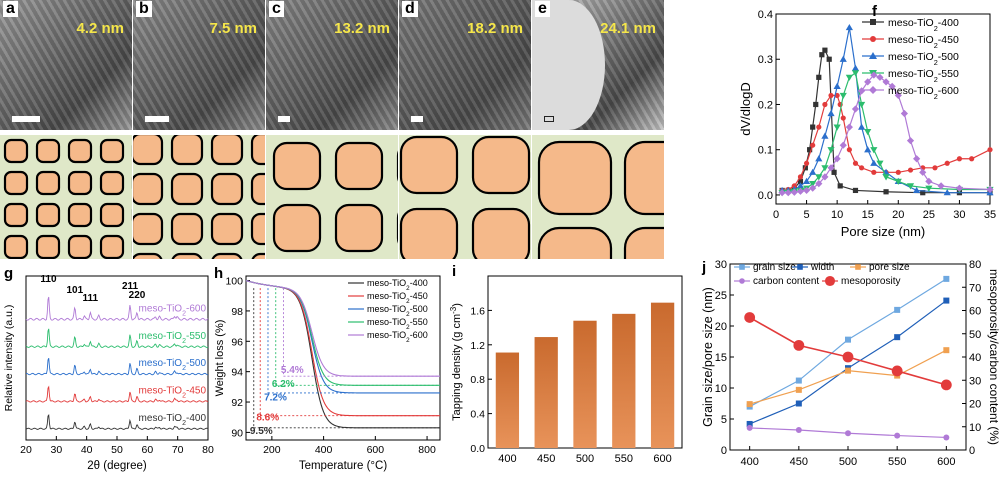 This screenshot has height=482, width=1000. What do you see at coordinates (868, 215) in the screenshot?
I see `x-tick-label: 15` at bounding box center [868, 215].